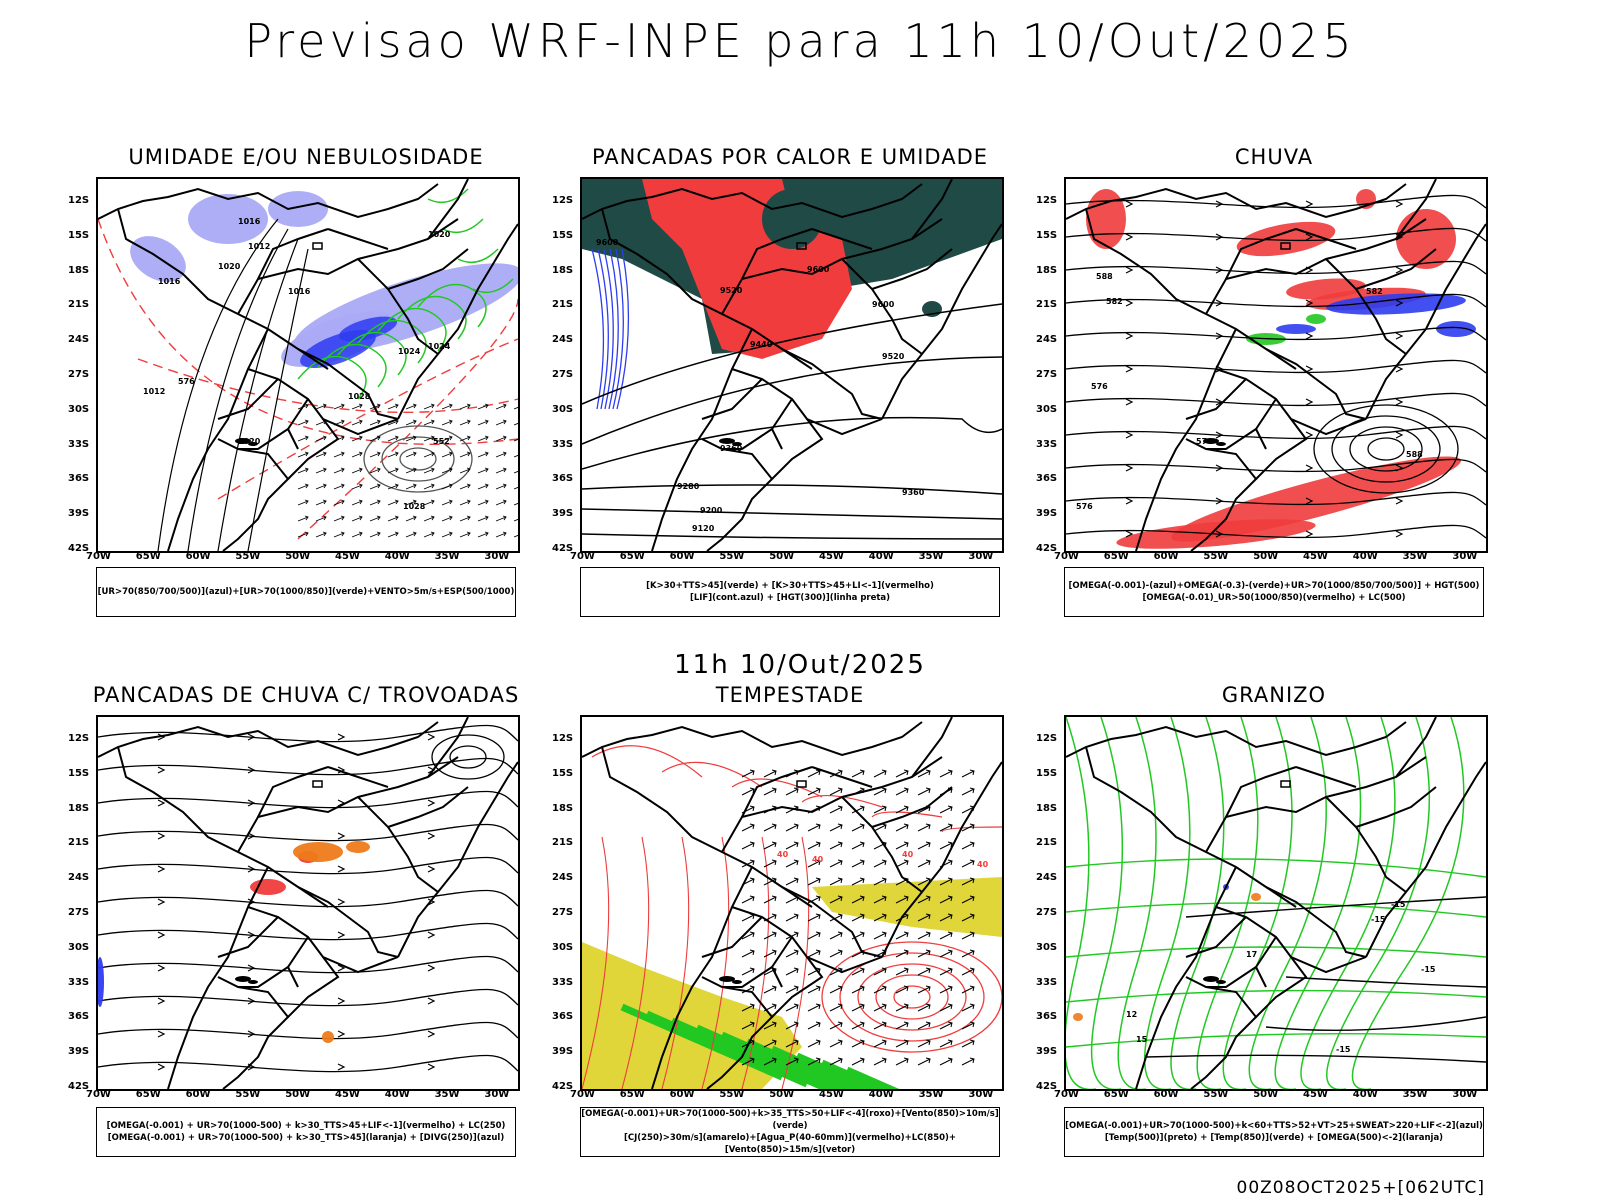 The image size is (1600, 1200). I want to click on contour-label: 40, so click(908, 854).